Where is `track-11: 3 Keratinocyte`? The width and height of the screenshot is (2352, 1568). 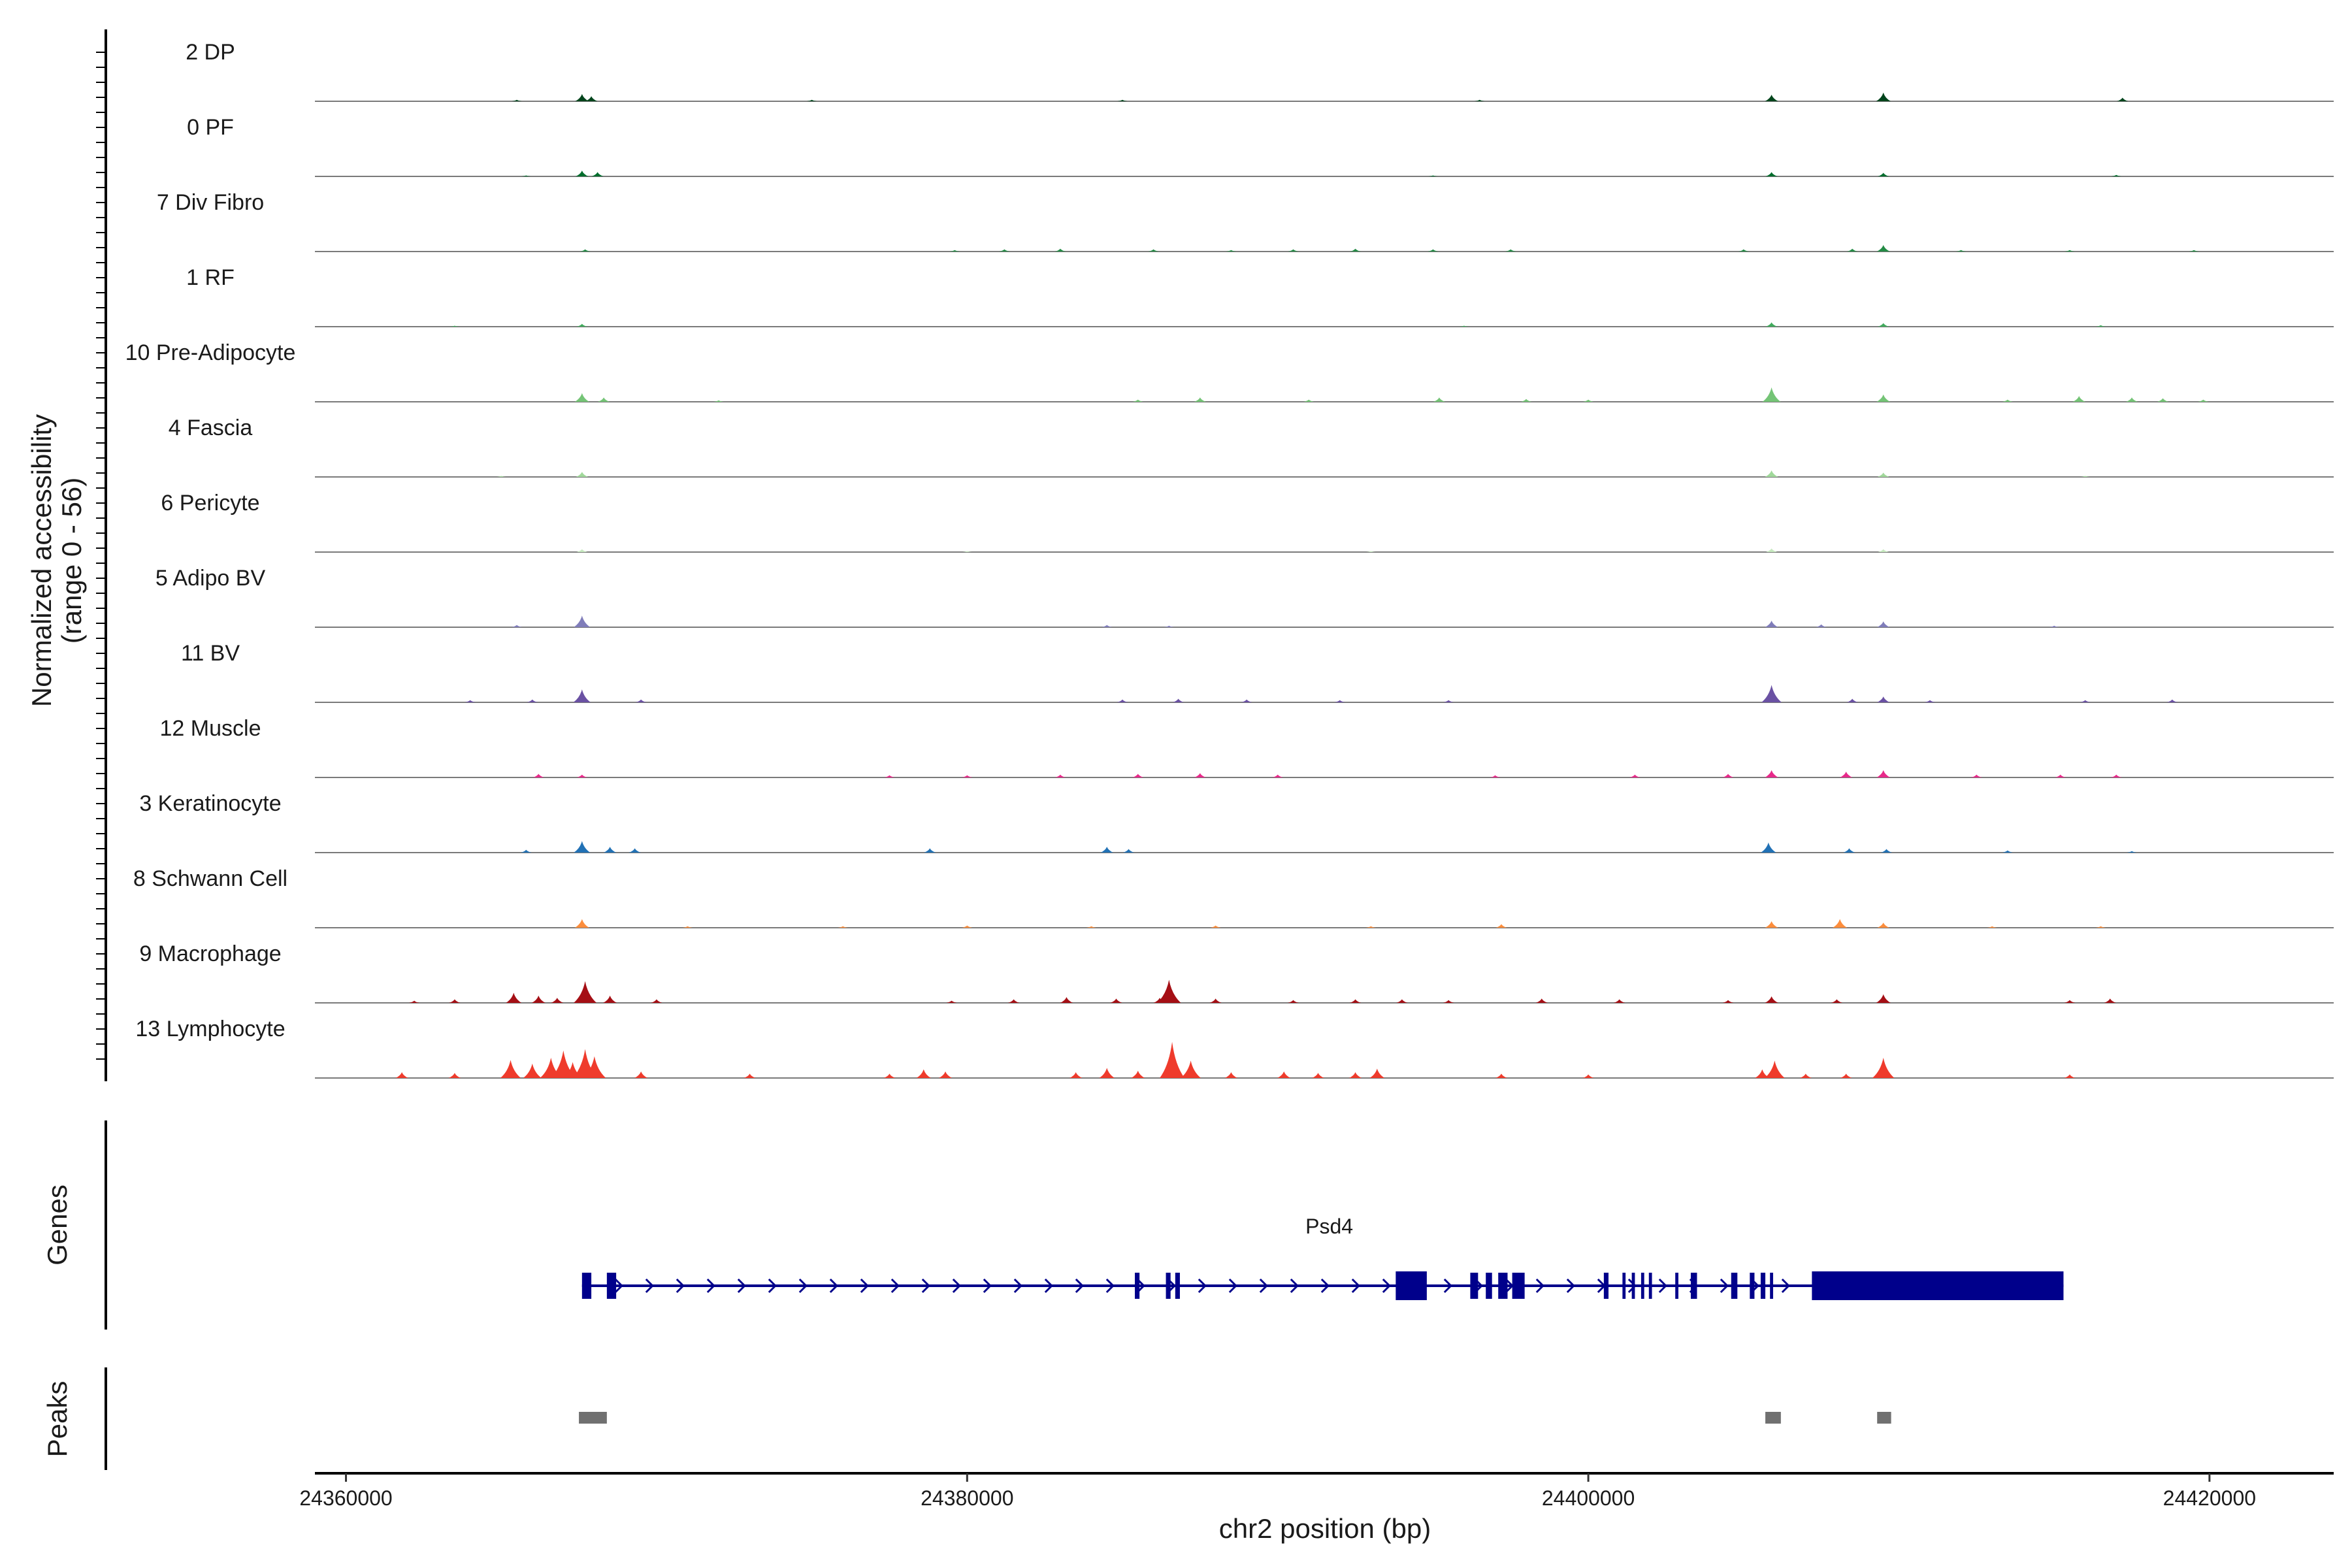 track-11: 3 Keratinocyte is located at coordinates (1236, 822).